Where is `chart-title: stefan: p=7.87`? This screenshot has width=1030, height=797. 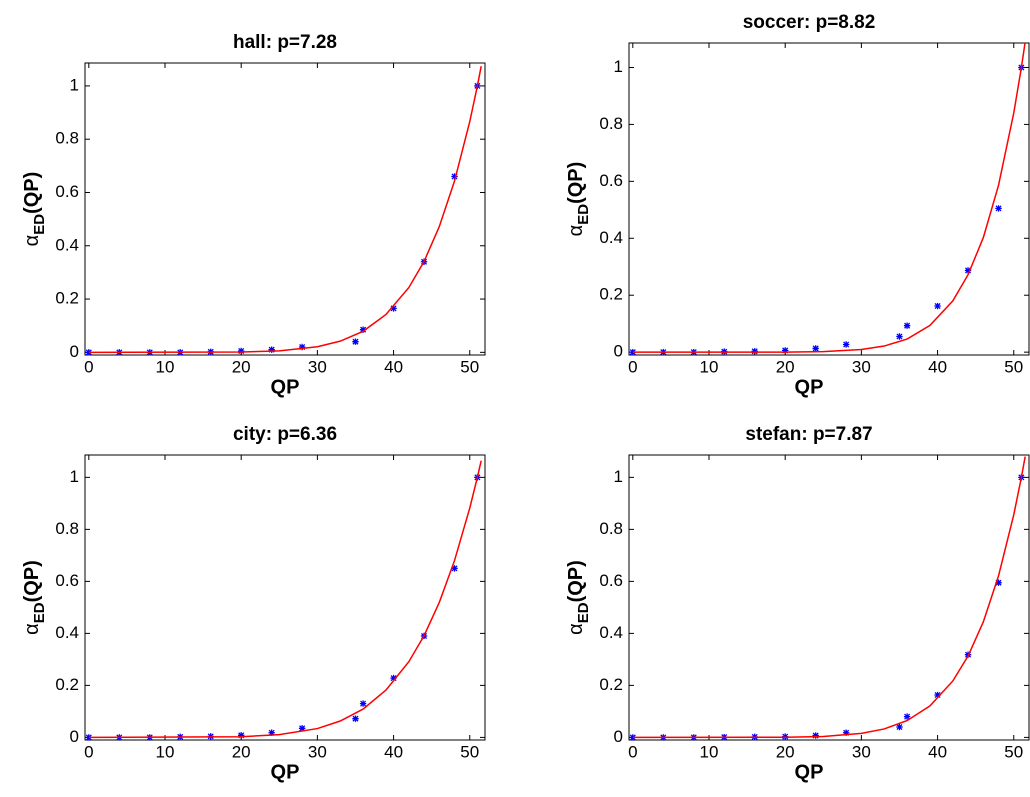 chart-title: stefan: p=7.87 is located at coordinates (808, 434).